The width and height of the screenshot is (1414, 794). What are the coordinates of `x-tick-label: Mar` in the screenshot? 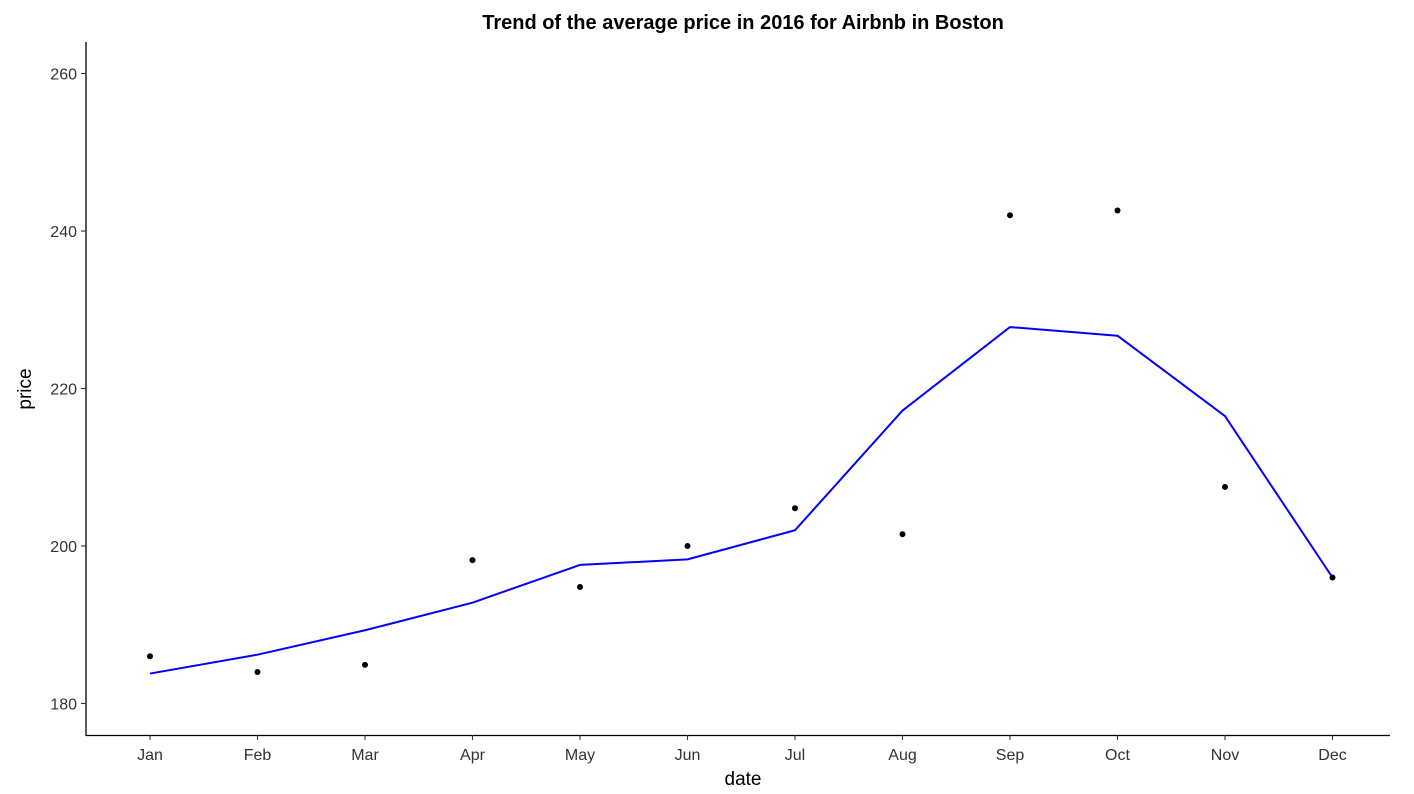 It's located at (365, 755).